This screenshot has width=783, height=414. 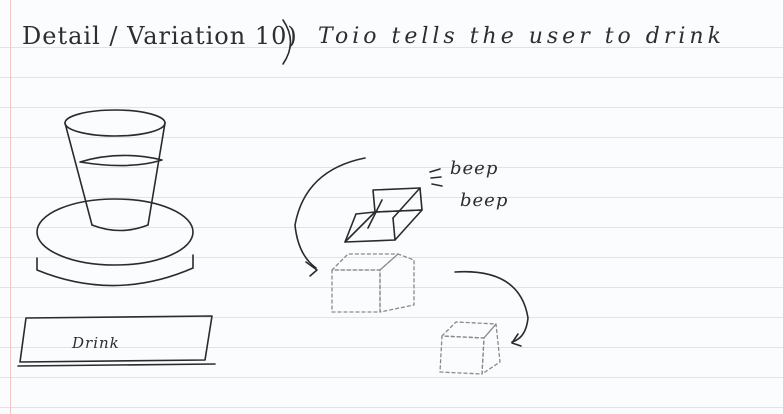 What do you see at coordinates (436, 177) in the screenshot?
I see `sound-wave-icon` at bounding box center [436, 177].